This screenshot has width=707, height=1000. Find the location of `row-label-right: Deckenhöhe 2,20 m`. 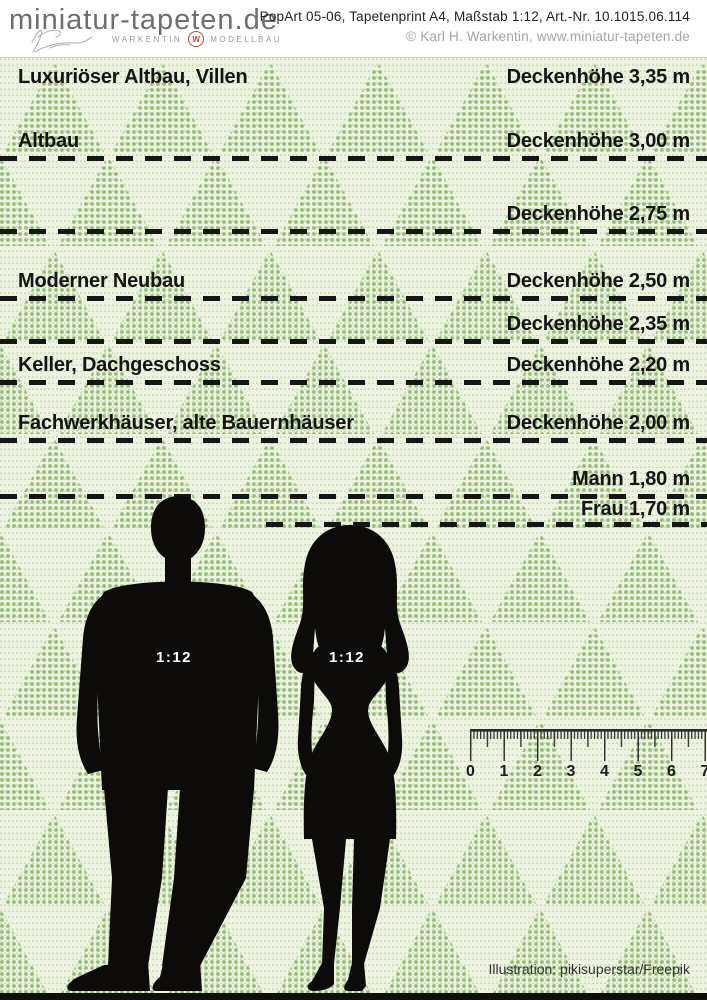

row-label-right: Deckenhöhe 2,20 m is located at coordinates (598, 365).